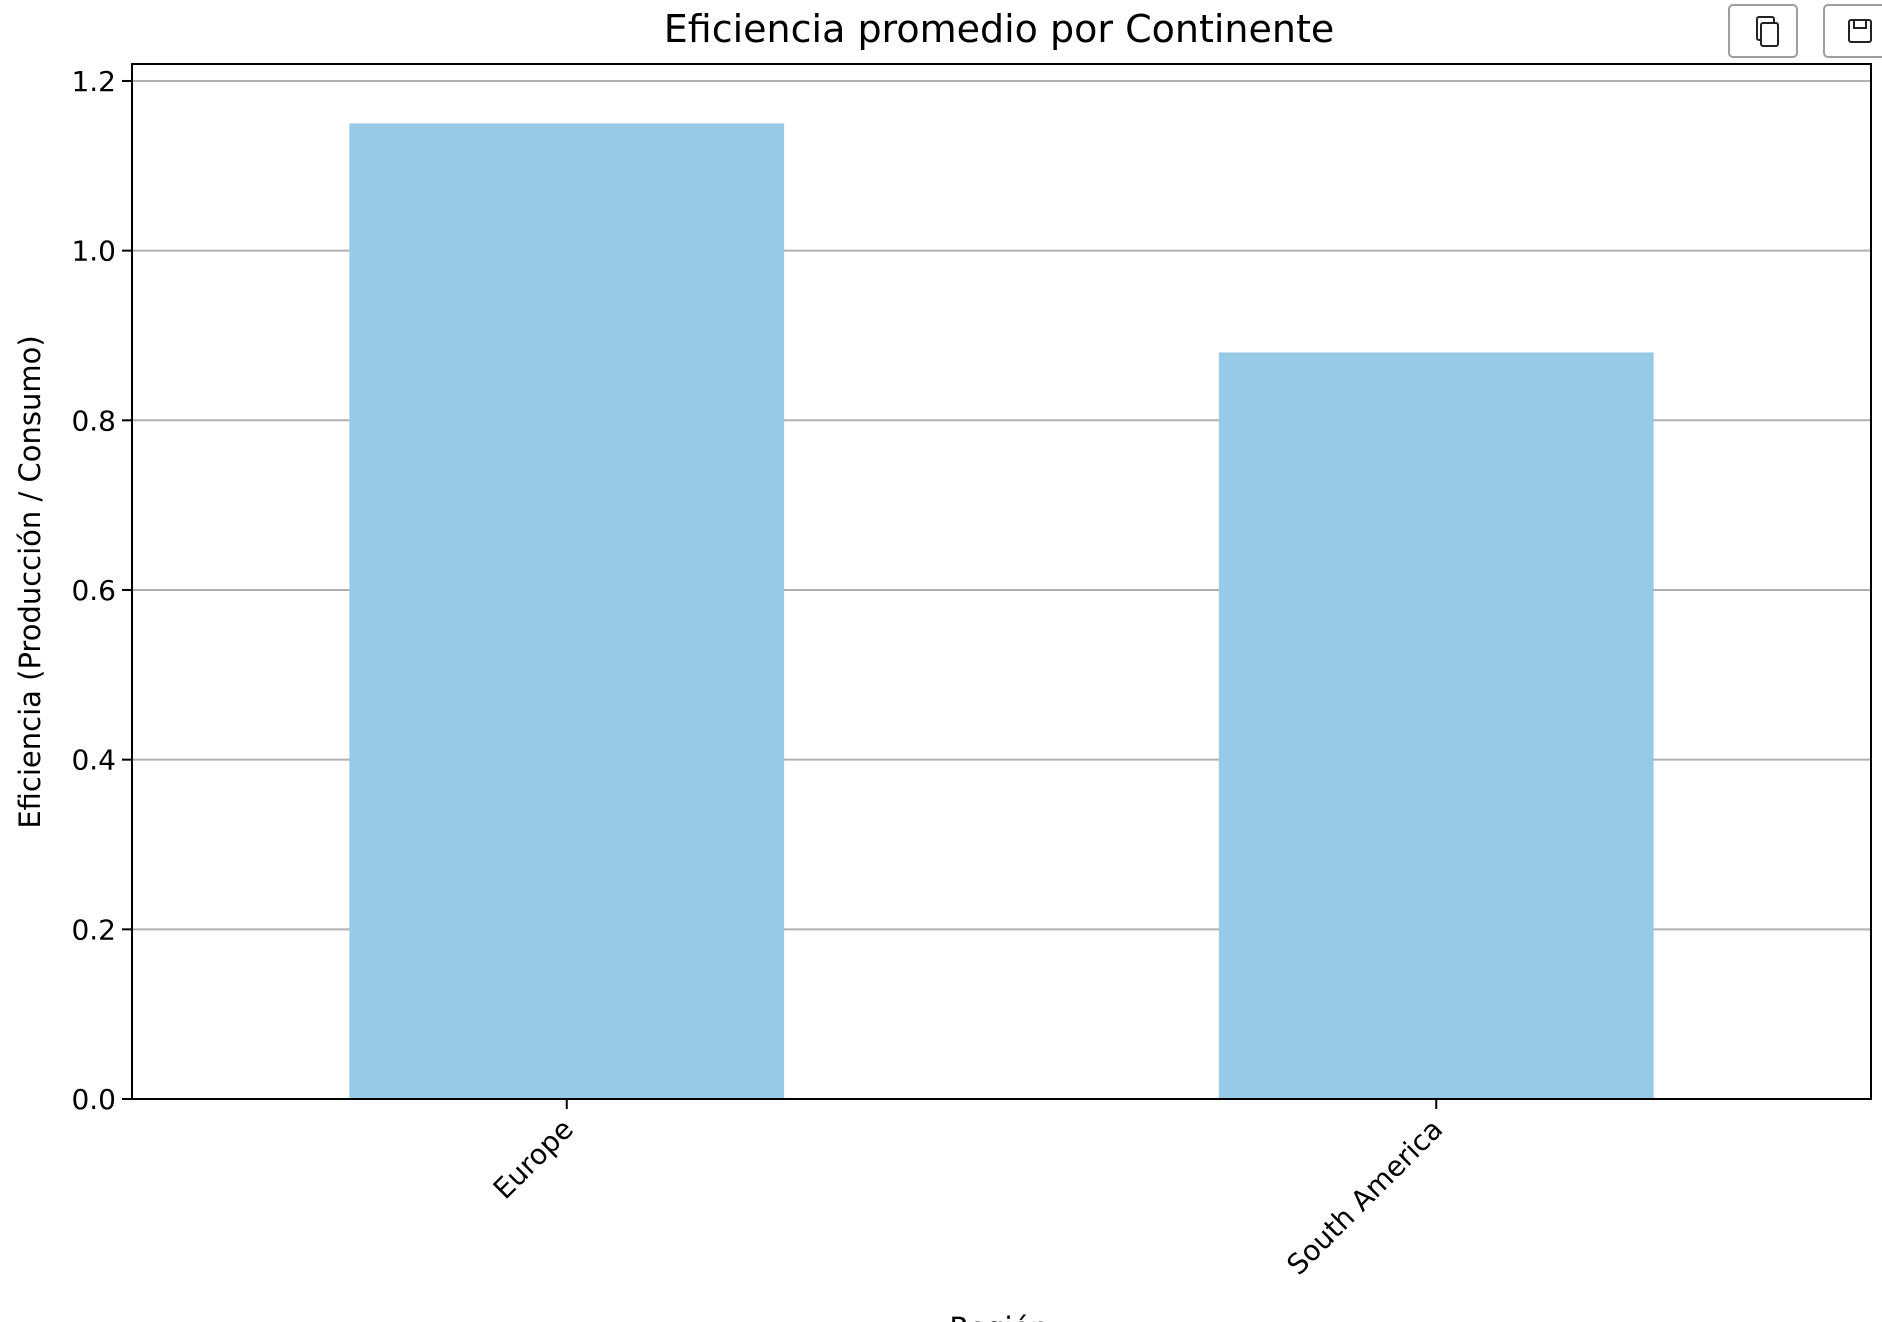  Describe the element at coordinates (968, 1190) in the screenshot. I see `x-axis-ticks: Europe South America` at that location.